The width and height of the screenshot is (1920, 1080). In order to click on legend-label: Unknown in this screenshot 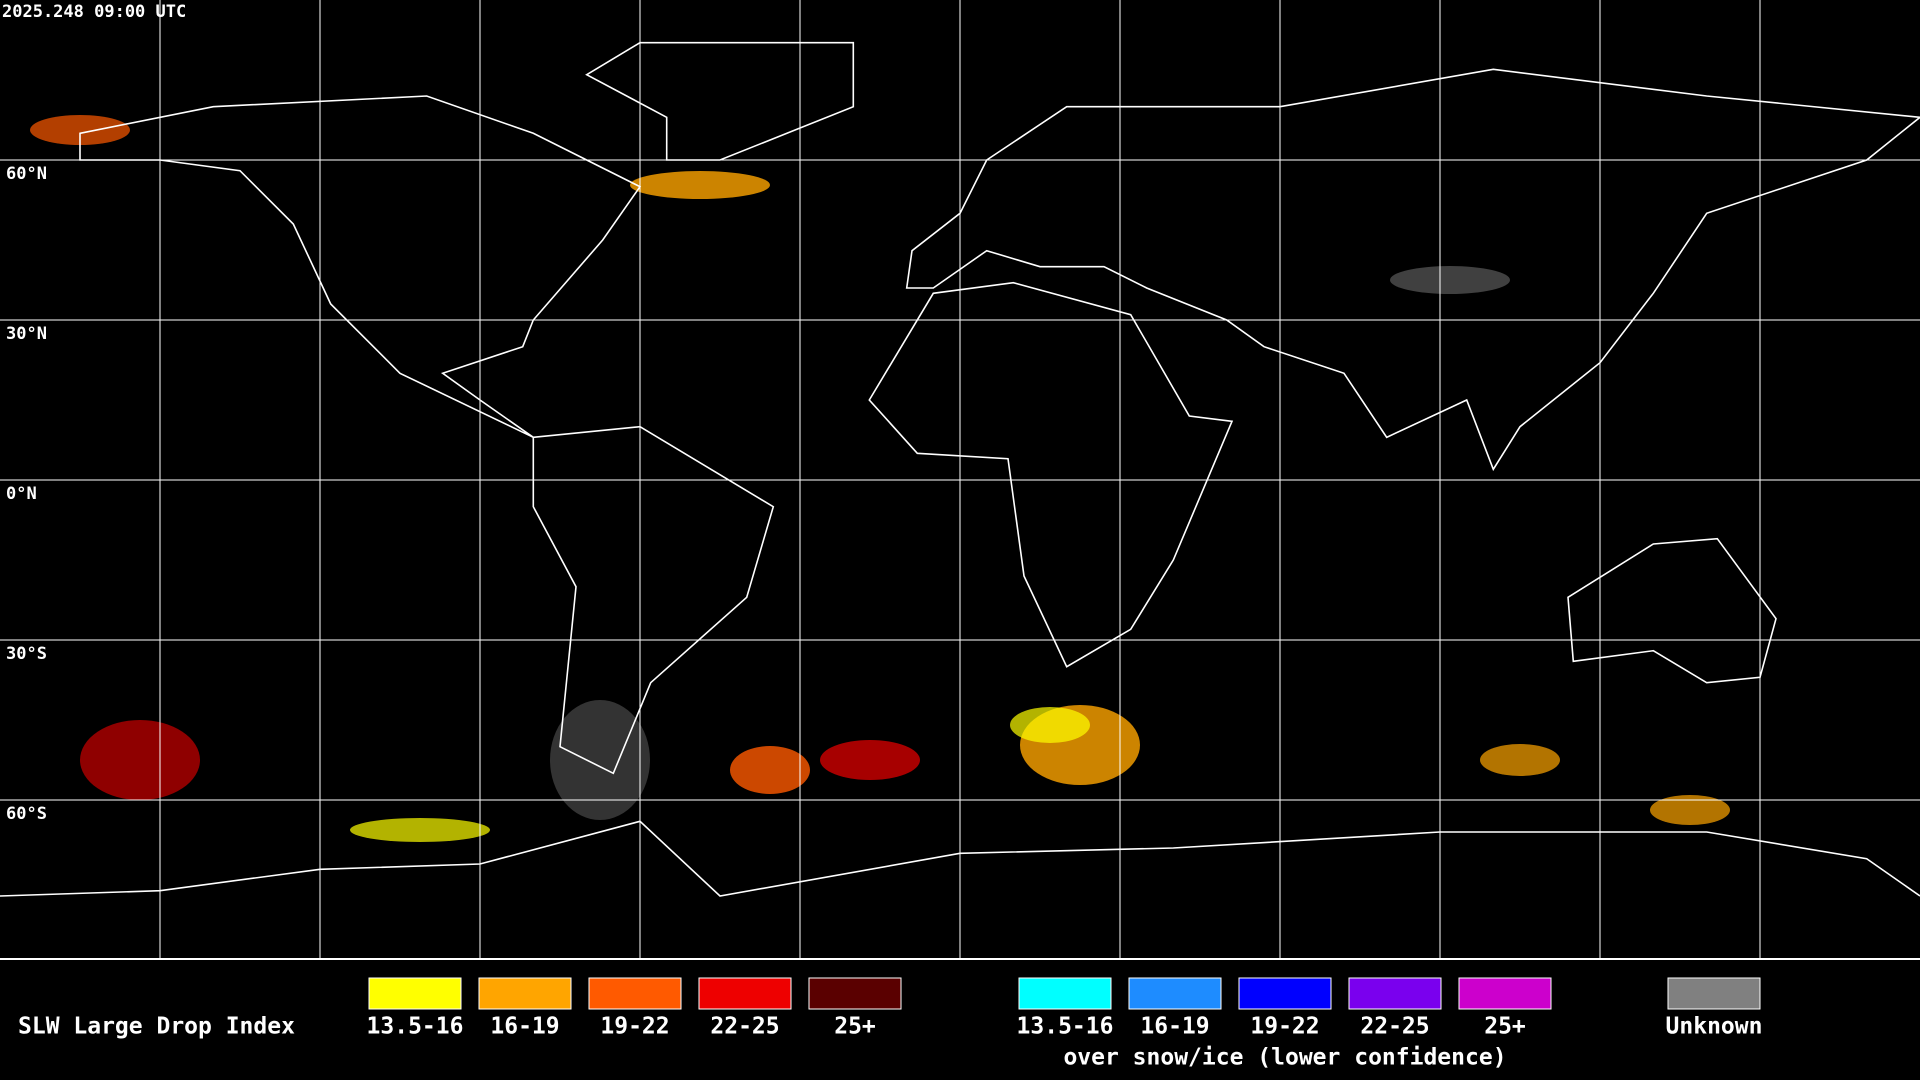, I will do `click(1714, 1027)`.